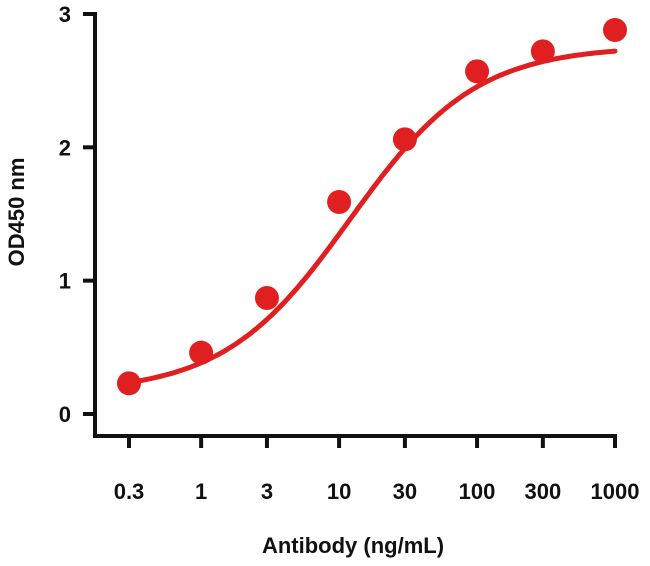 The width and height of the screenshot is (650, 566). Describe the element at coordinates (65, 414) in the screenshot. I see `y-tick-label: 0` at that location.